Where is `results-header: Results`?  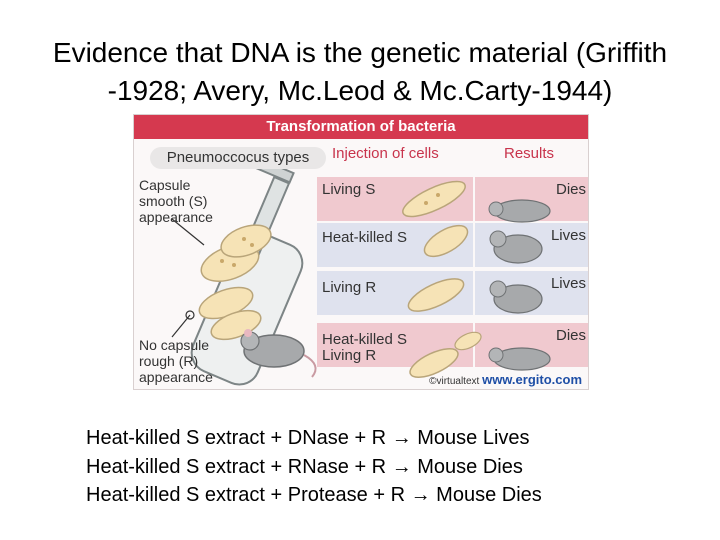 results-header: Results is located at coordinates (529, 153).